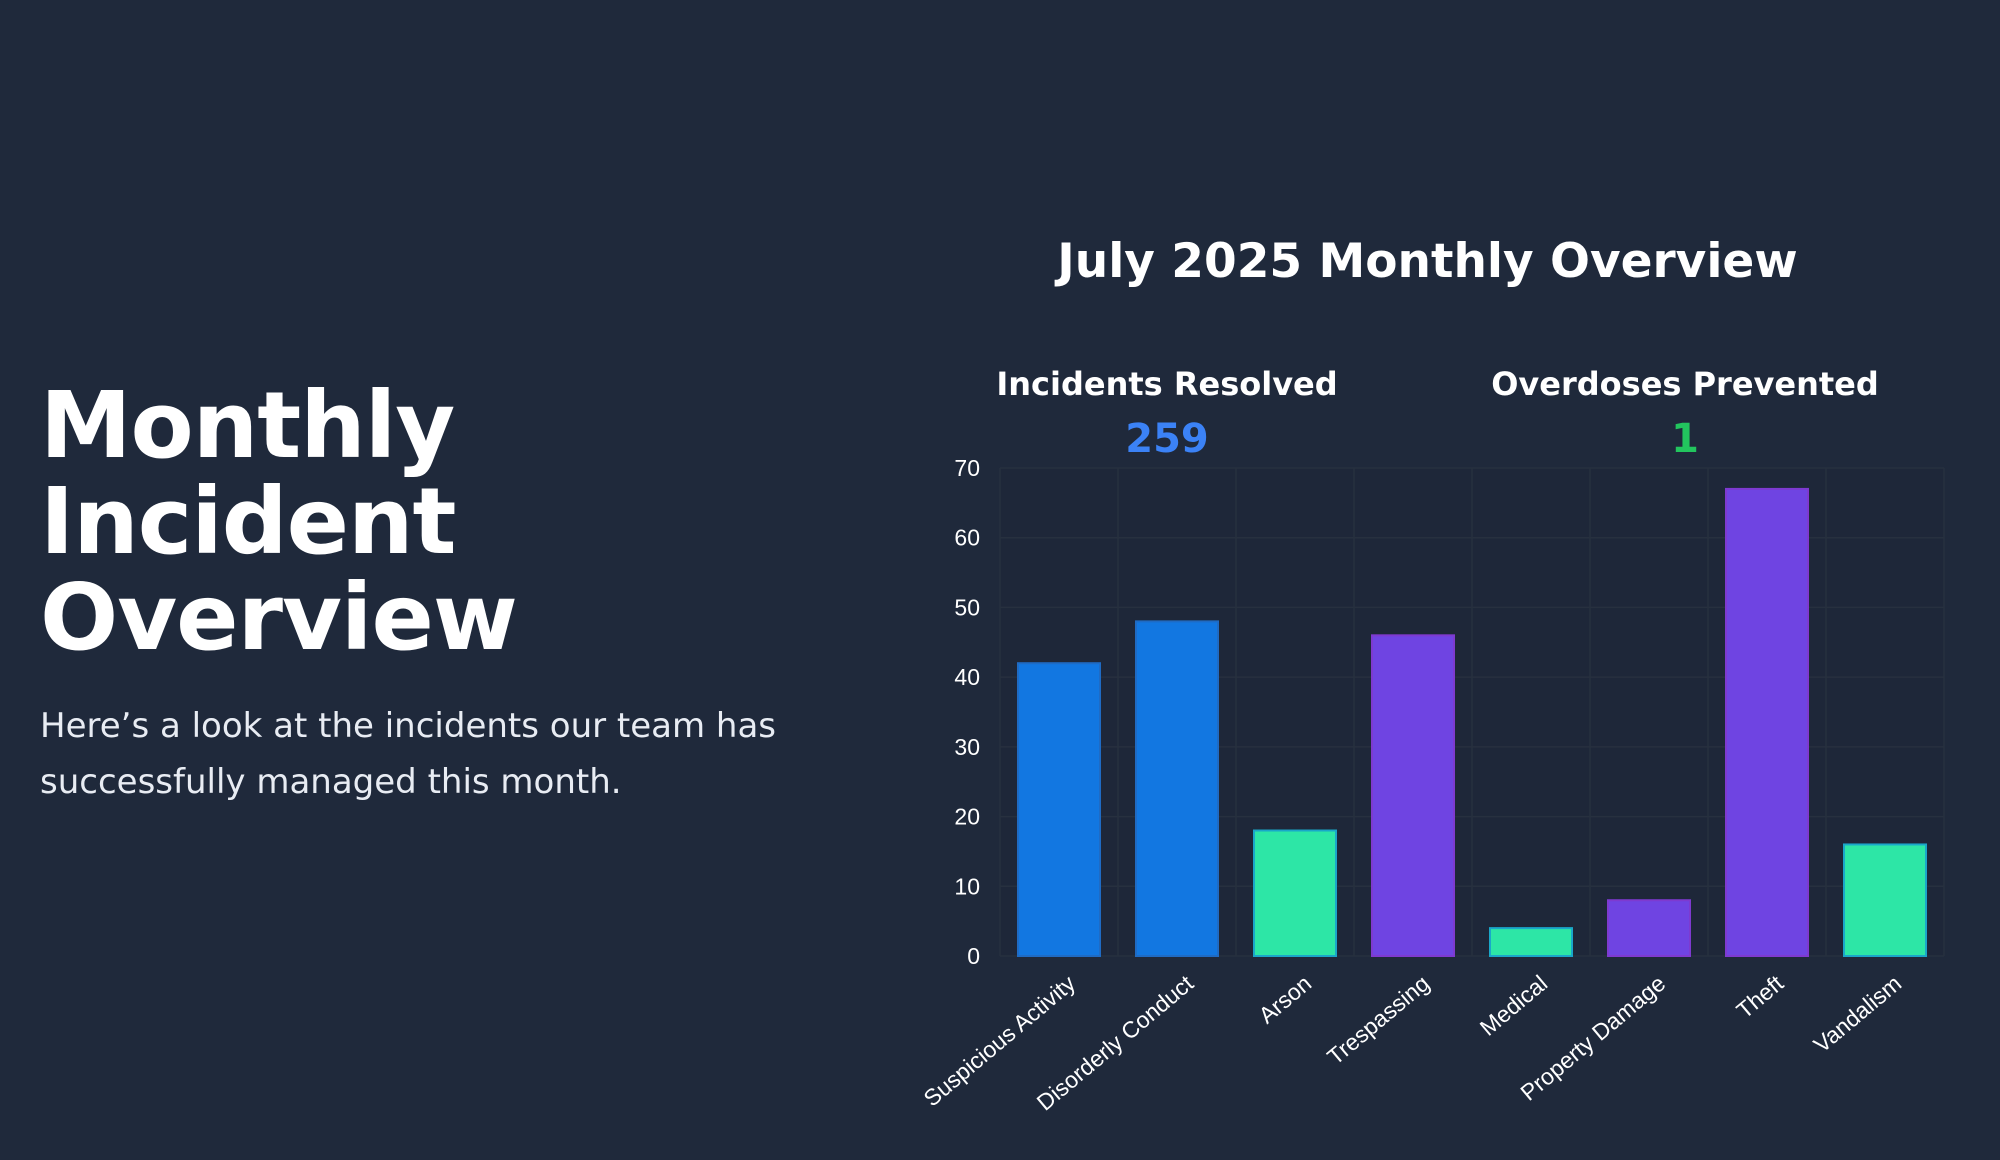 This screenshot has height=1160, width=2000. Describe the element at coordinates (967, 747) in the screenshot. I see `y-tick-label-30: 30` at that location.